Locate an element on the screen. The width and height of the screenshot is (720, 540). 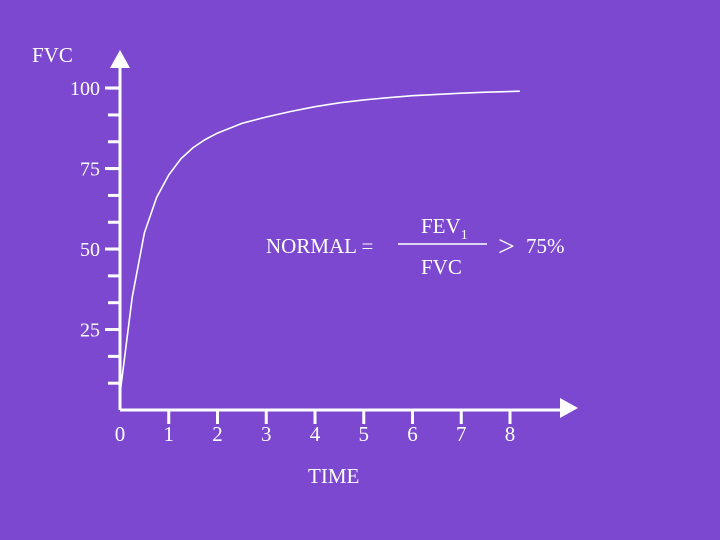
ratio-annotation: NORMAL = FEV1 FVC > 75% is located at coordinates (415, 246).